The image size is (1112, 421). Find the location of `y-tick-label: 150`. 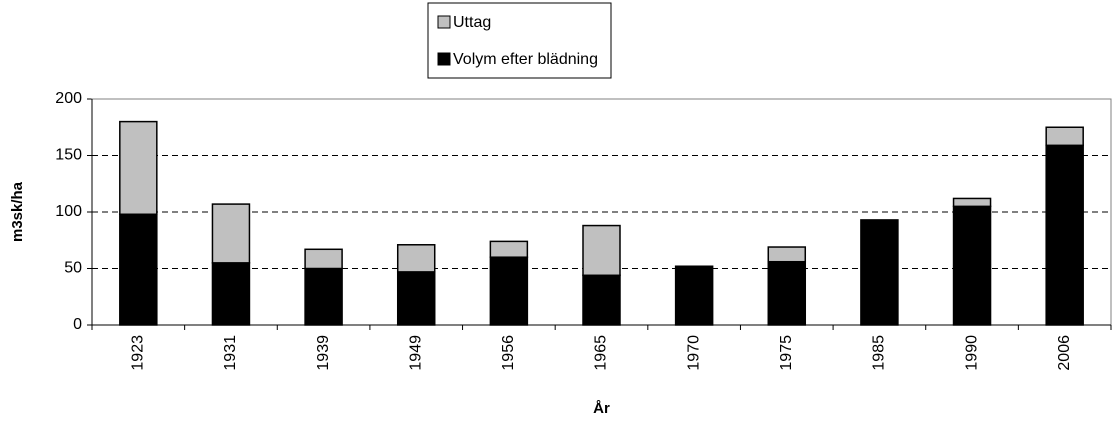

y-tick-label: 150 is located at coordinates (68, 155).